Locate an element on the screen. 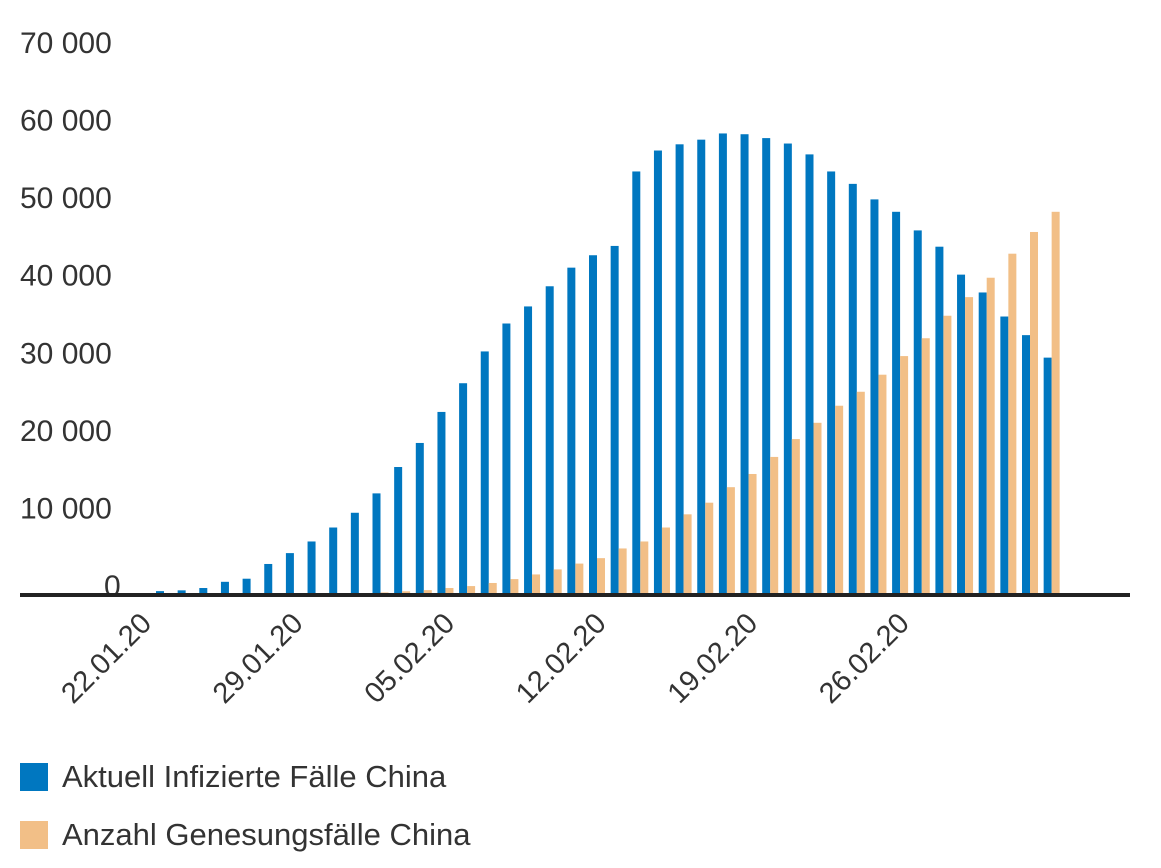 This screenshot has width=1161, height=868. y-tick-label: 60 000 is located at coordinates (66, 121).